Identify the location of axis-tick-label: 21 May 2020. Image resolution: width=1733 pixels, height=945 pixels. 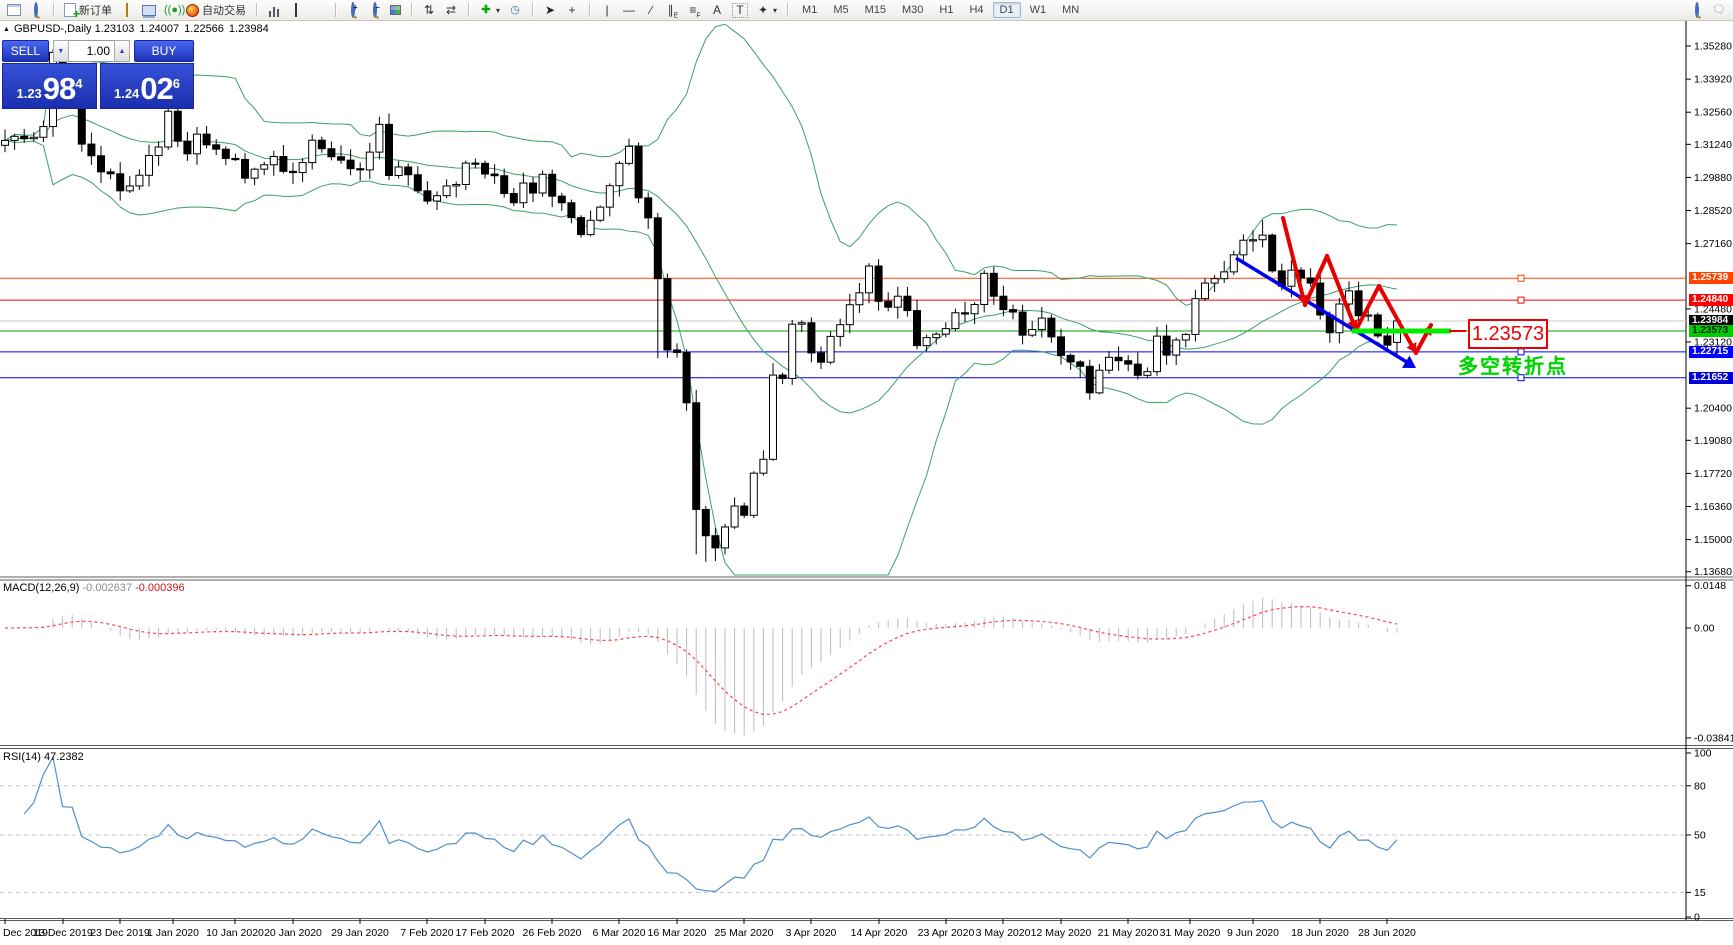
(1128, 933).